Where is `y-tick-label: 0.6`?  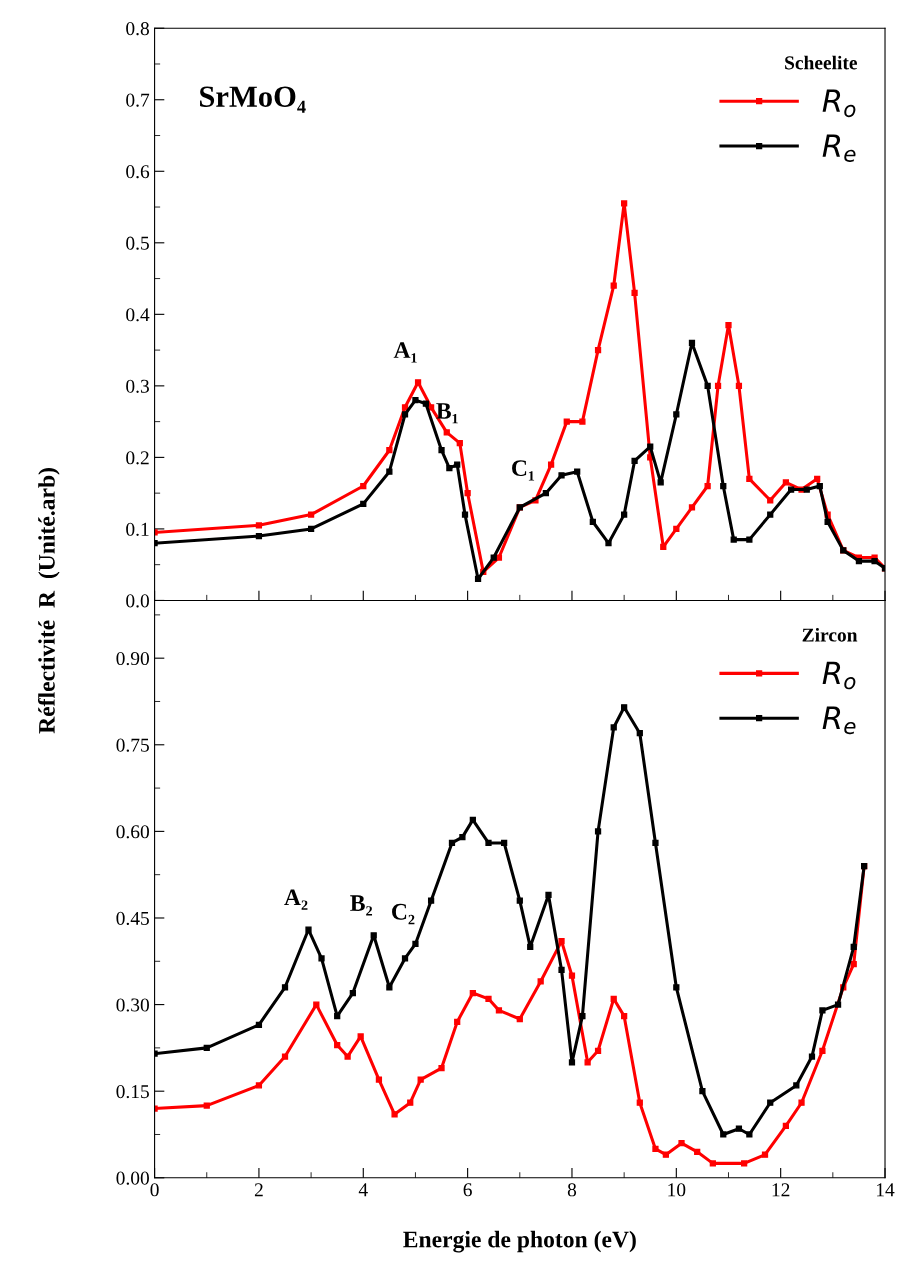
y-tick-label: 0.6 is located at coordinates (138, 172).